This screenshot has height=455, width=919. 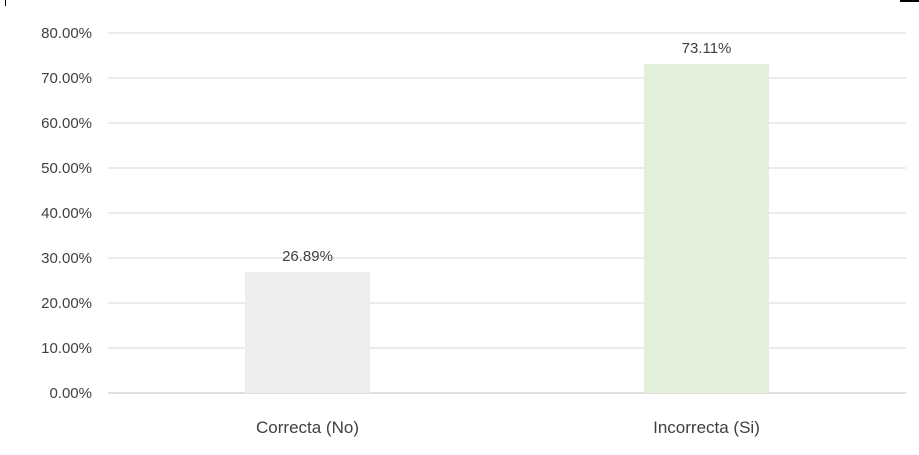 I want to click on y-tick-label: 50.00%, so click(x=66, y=168).